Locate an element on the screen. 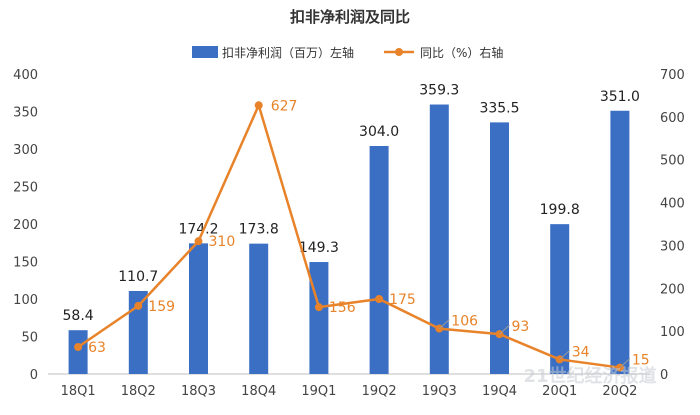 The image size is (700, 415). legend-swatch-marker is located at coordinates (399, 52).